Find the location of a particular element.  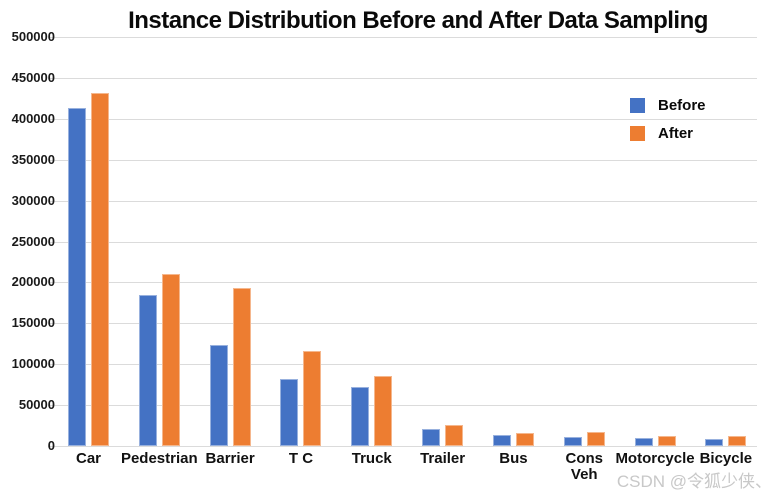

bar-before-car is located at coordinates (77, 277).